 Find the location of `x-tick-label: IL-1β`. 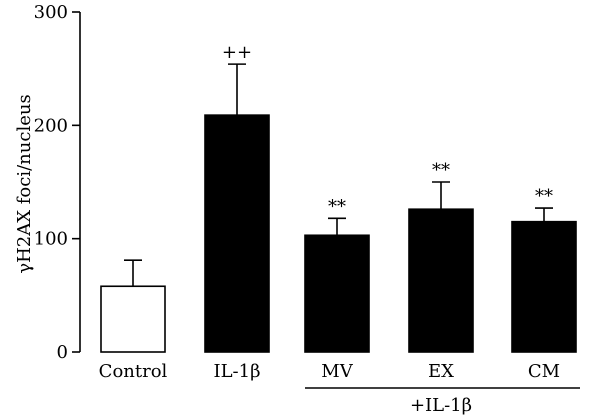

x-tick-label: IL-1β is located at coordinates (236, 371).